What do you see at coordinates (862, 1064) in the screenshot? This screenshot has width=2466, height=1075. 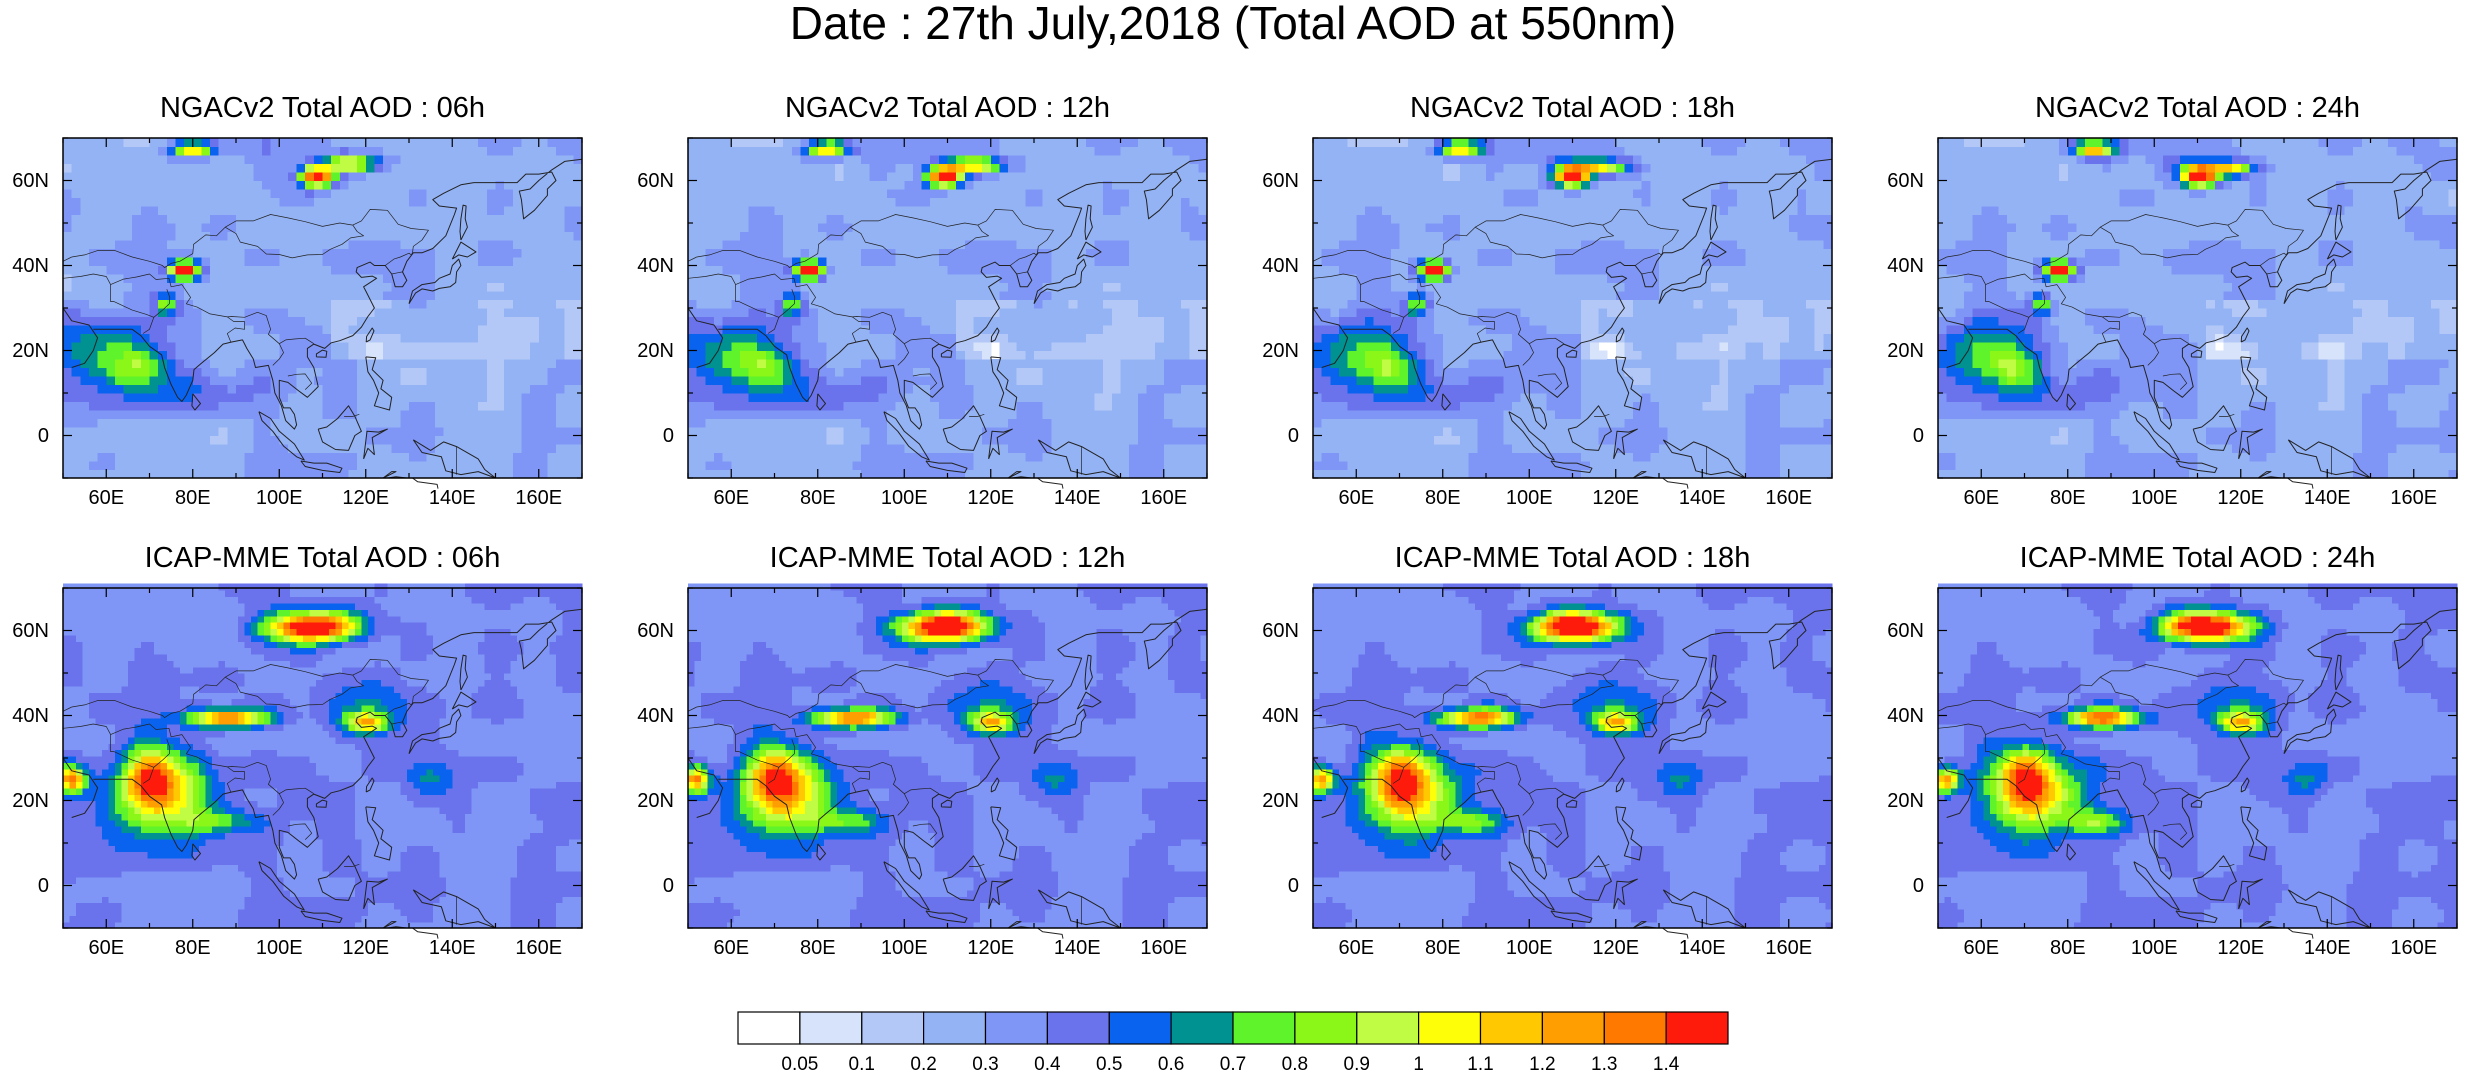 I see `colorbar-label: 0.1` at bounding box center [862, 1064].